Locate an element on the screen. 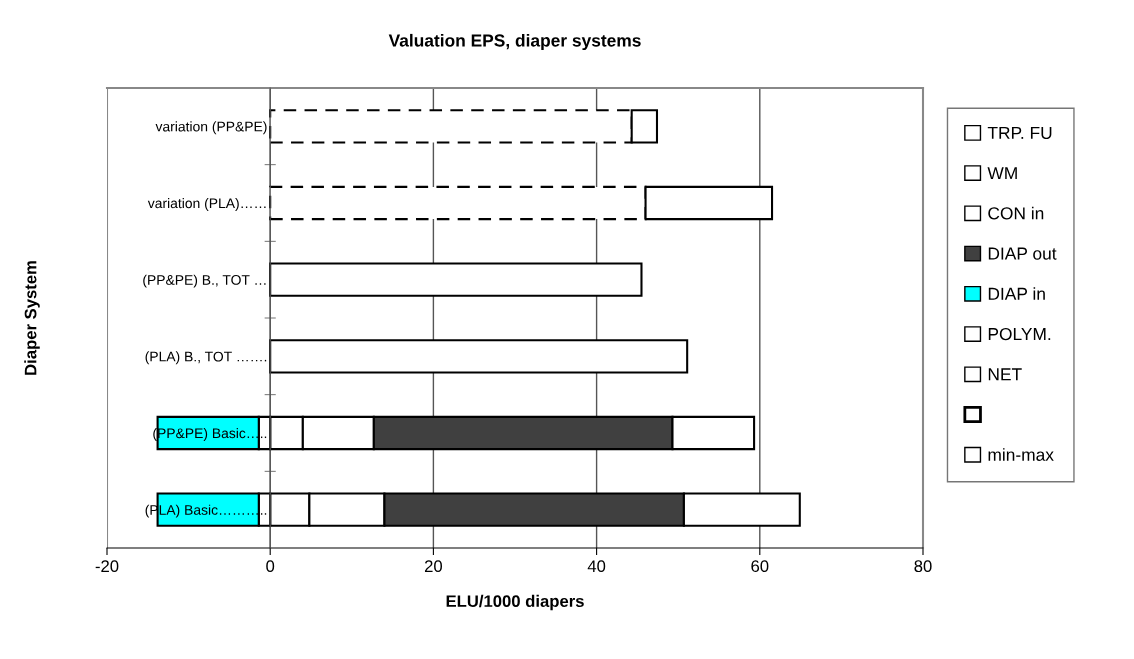 The height and width of the screenshot is (659, 1134). chart-title: Valuation EPS, diaper systems is located at coordinates (514, 42).